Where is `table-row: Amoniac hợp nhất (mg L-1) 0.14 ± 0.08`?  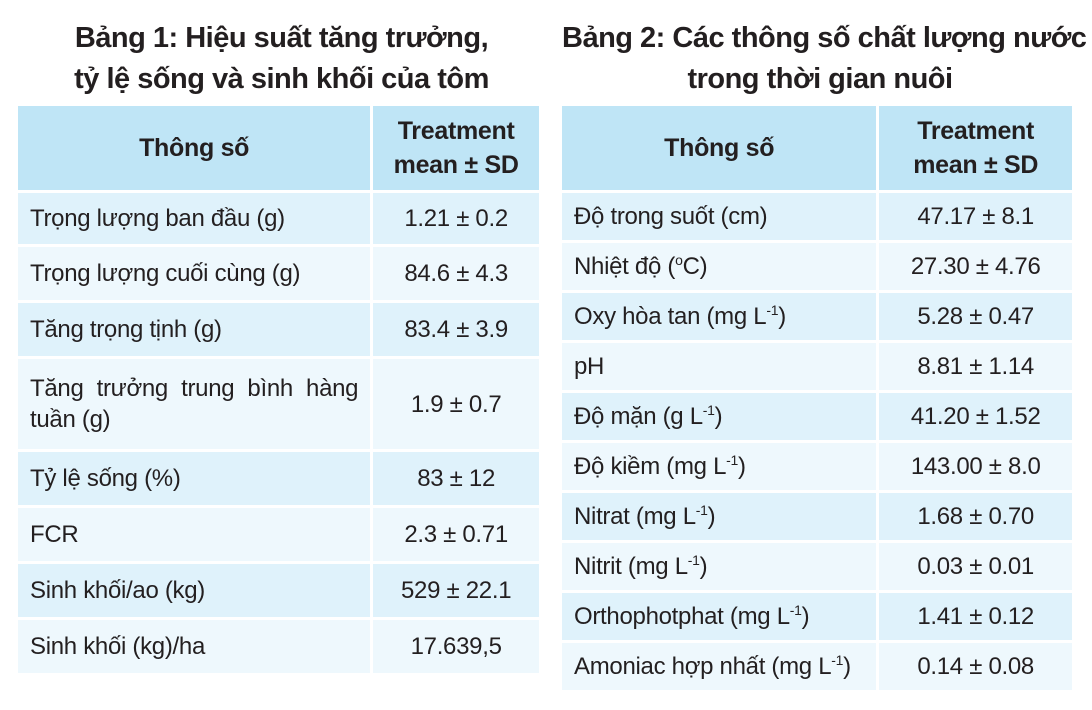
table-row: Amoniac hợp nhất (mg L-1) 0.14 ± 0.08 is located at coordinates (817, 666).